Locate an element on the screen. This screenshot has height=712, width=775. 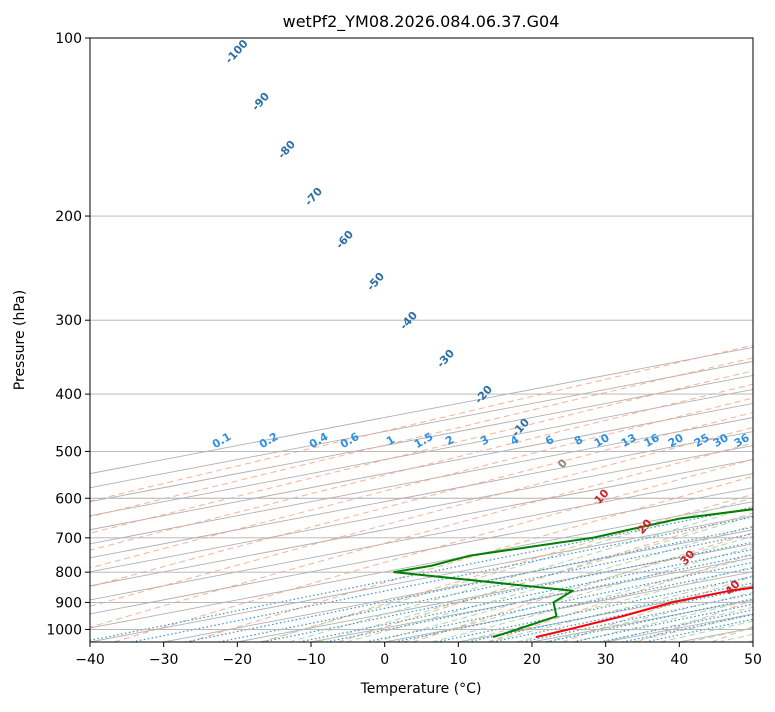
dry-adiabat-label: -60 is located at coordinates (344, 240).